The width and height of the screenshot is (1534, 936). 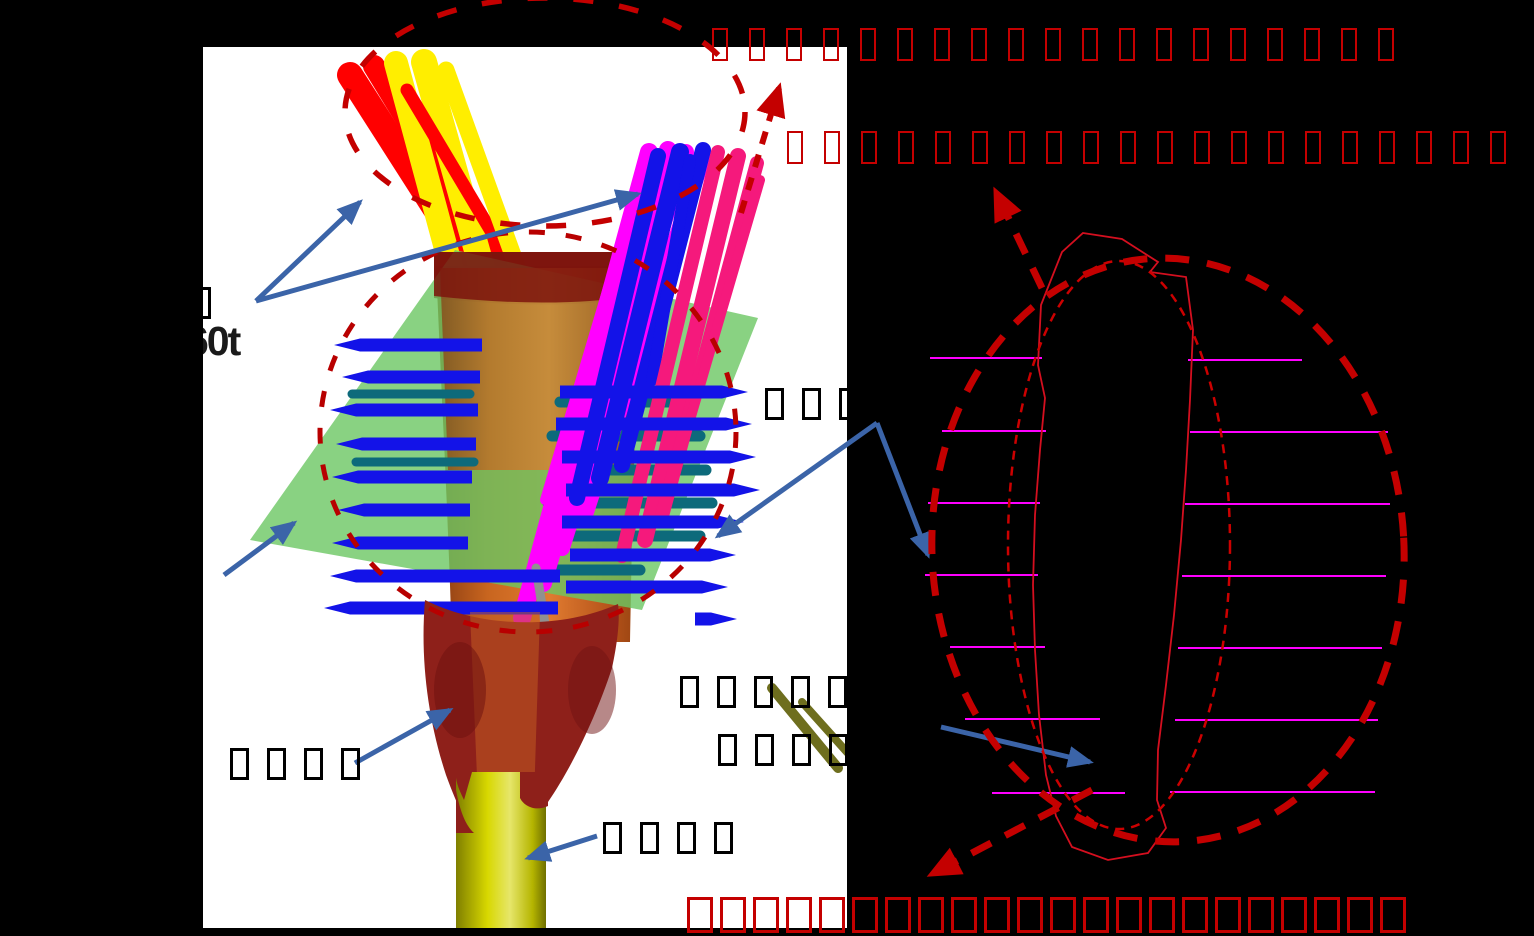 I want to click on arrow-inflow-left-bundle, so click(x=308, y=251).